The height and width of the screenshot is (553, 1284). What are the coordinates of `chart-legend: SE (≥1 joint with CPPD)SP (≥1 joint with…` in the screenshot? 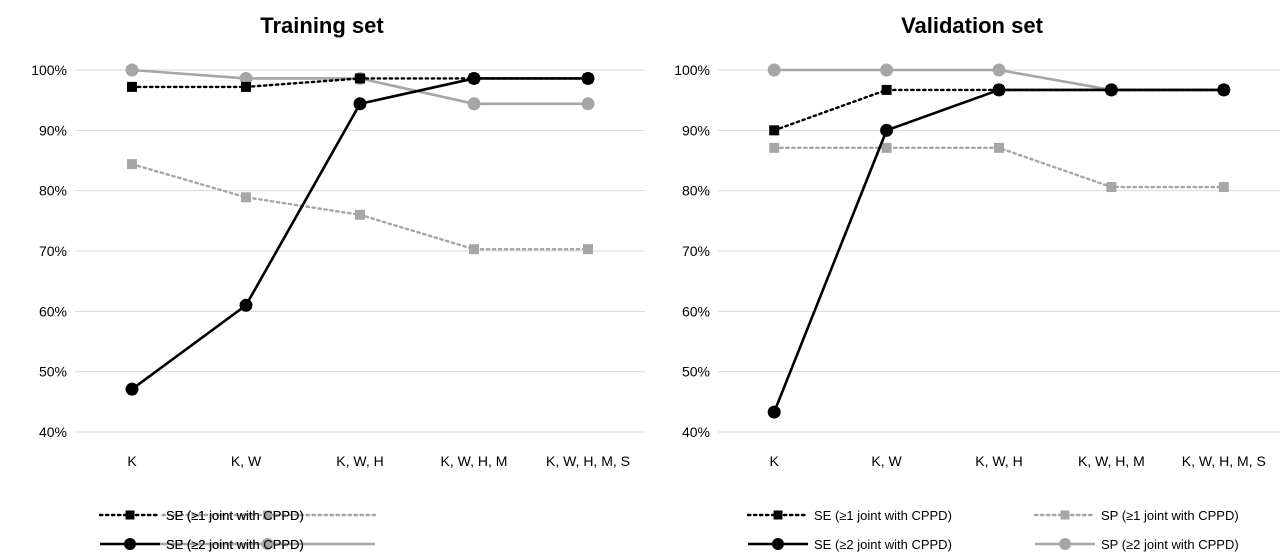 It's located at (237, 530).